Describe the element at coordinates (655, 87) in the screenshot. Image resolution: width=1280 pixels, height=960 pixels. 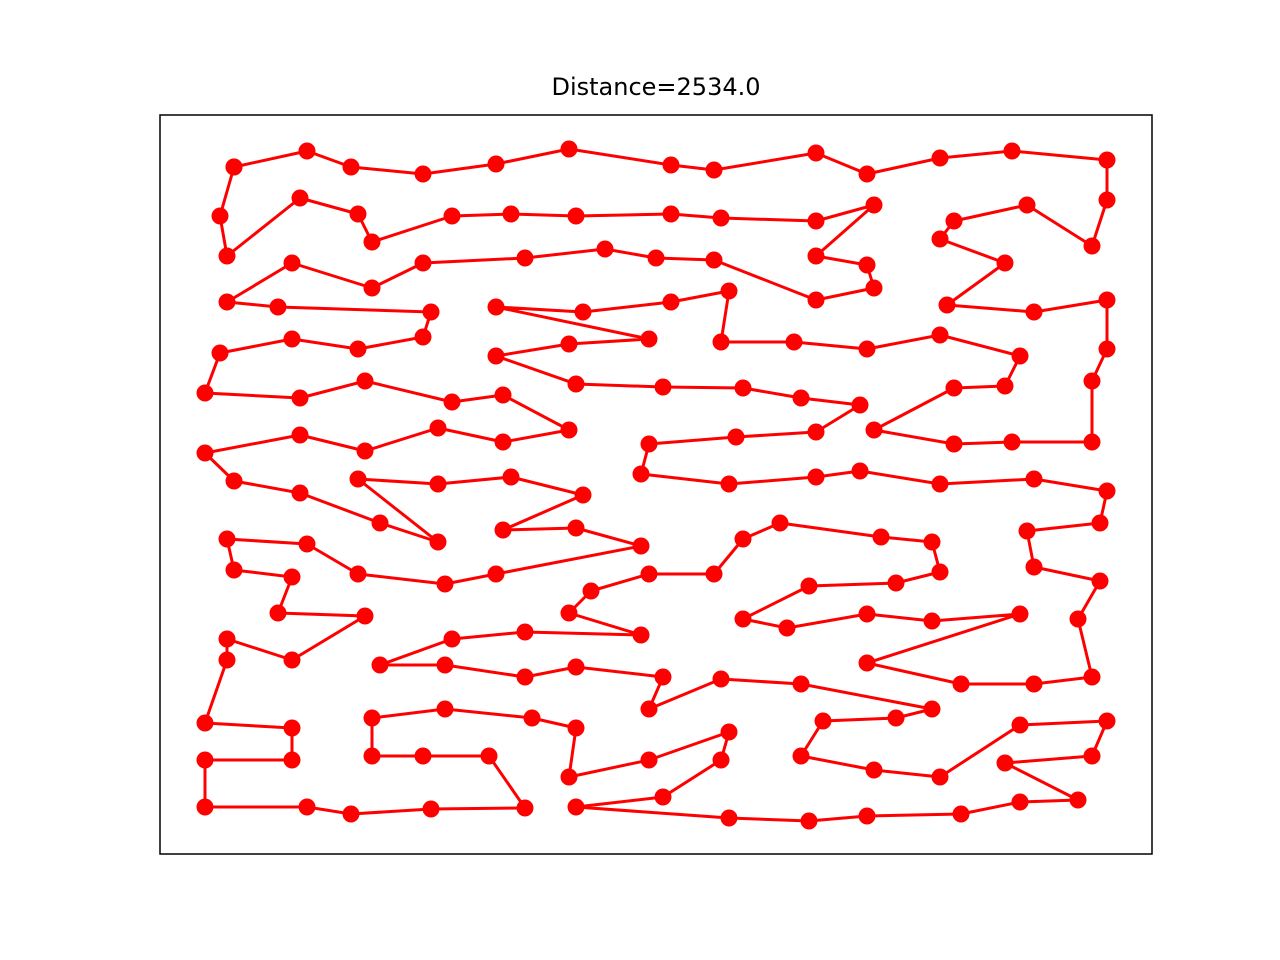
I see `chart-title: Distance=2534.0` at that location.